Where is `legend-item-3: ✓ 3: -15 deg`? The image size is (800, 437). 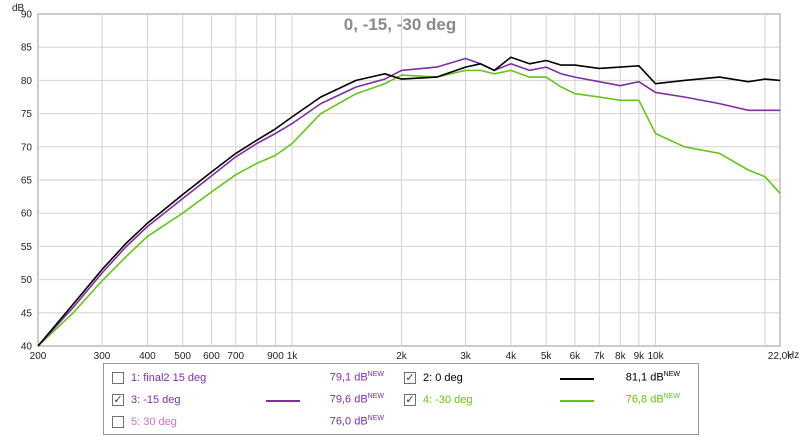 legend-item-3: ✓ 3: -15 deg is located at coordinates (146, 400).